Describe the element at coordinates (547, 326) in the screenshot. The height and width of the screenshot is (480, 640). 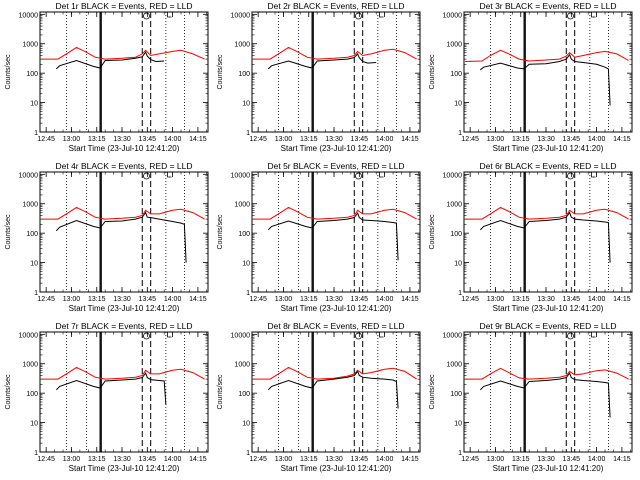
I see `chart-title: Det 9r BLACK = Events, RED = LLD` at that location.